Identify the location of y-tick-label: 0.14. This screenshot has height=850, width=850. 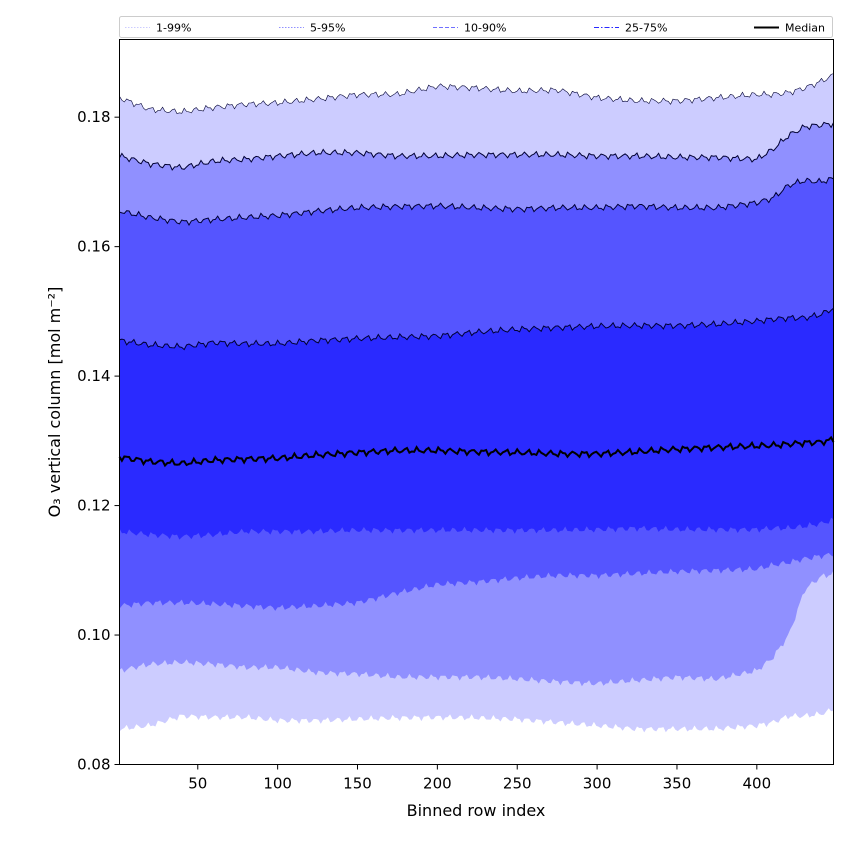
(93, 376).